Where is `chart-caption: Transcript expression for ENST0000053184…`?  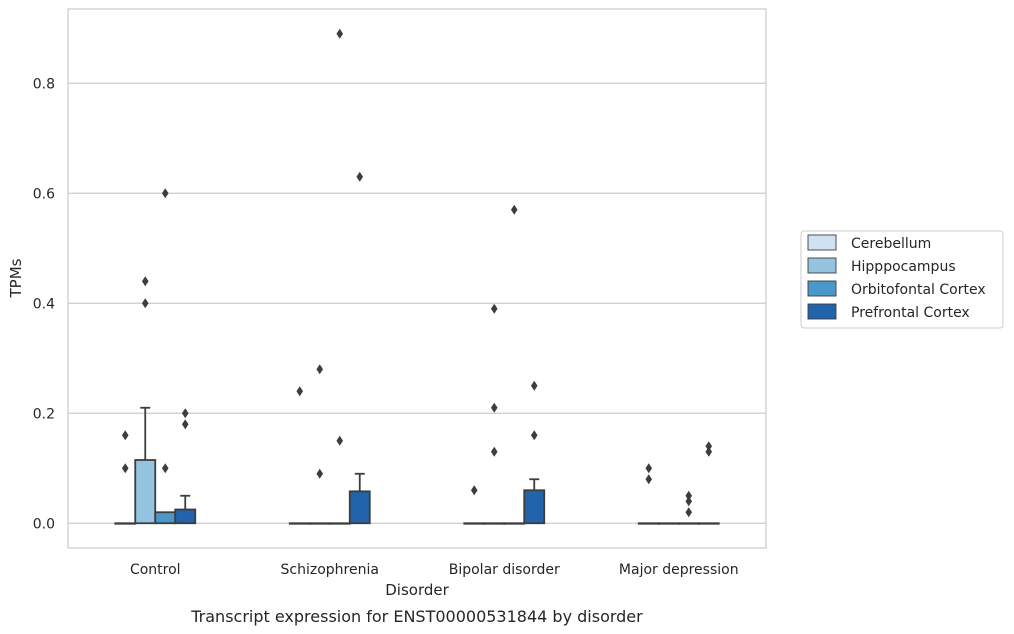 chart-caption: Transcript expression for ENST0000053184… is located at coordinates (416, 616).